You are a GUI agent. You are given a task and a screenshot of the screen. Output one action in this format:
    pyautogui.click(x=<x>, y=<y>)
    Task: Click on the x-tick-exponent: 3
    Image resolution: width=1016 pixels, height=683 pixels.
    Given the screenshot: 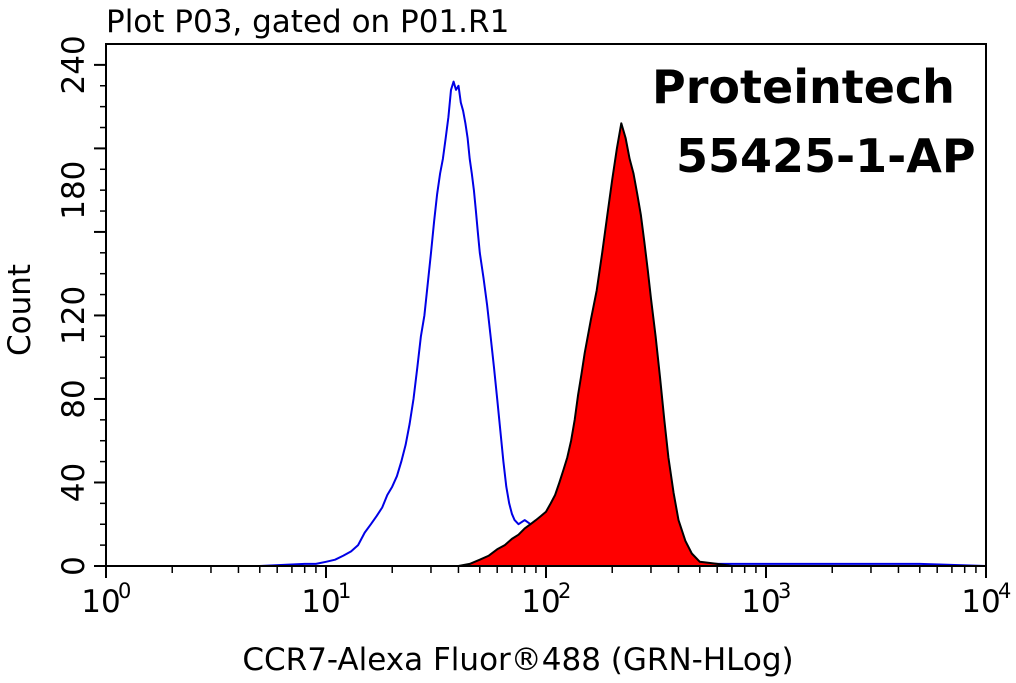 What is the action you would take?
    pyautogui.click(x=784, y=591)
    